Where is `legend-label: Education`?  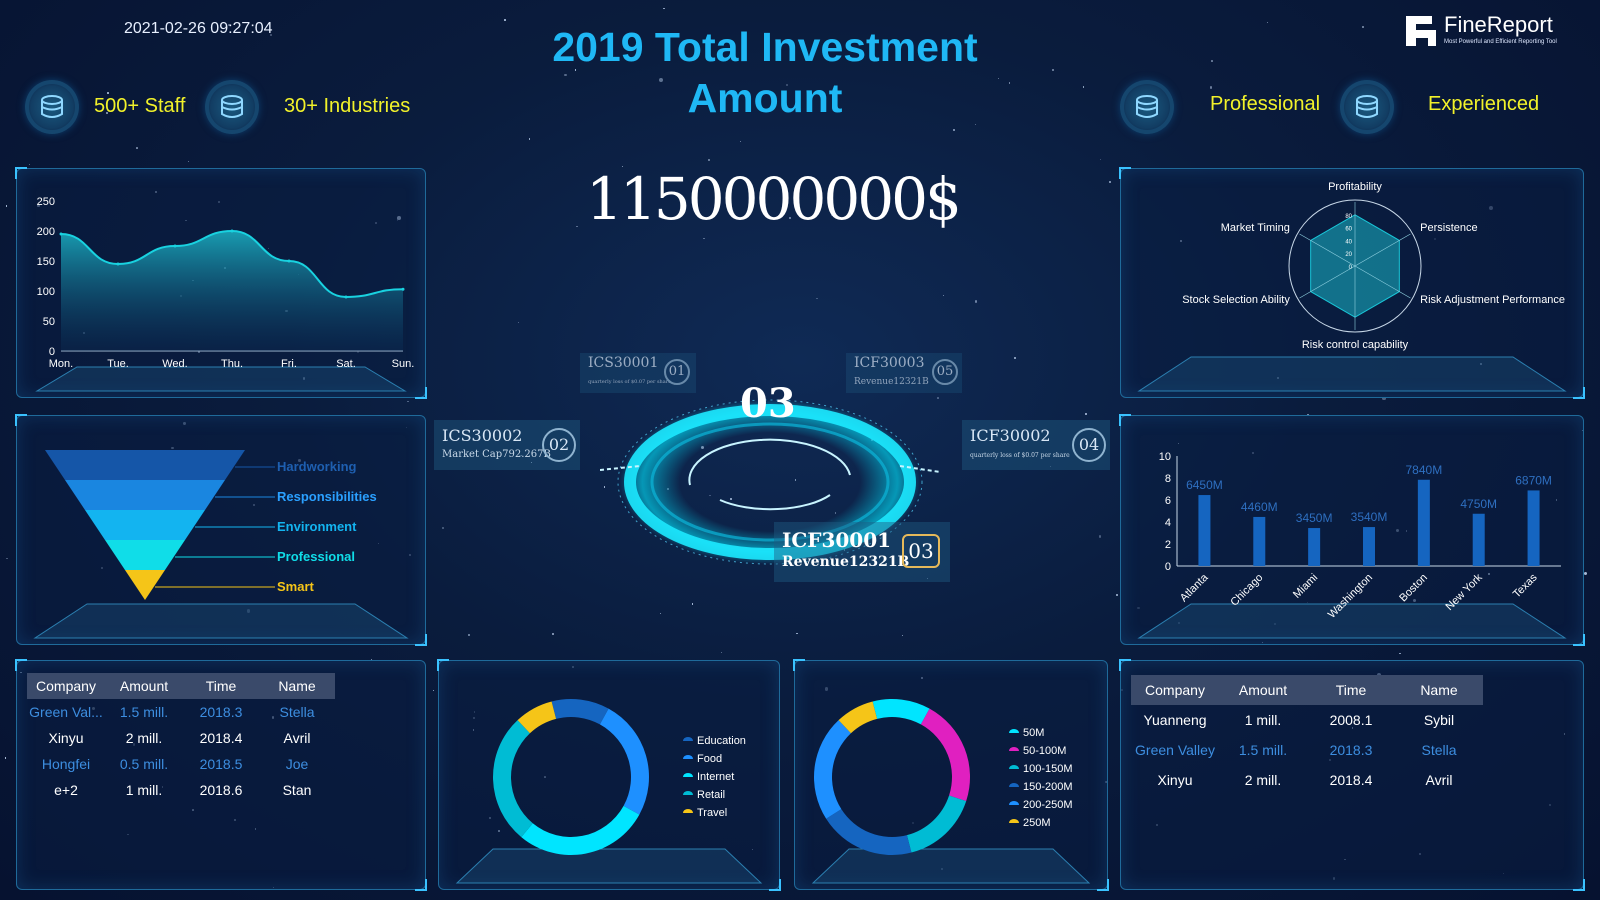 legend-label: Education is located at coordinates (721, 741).